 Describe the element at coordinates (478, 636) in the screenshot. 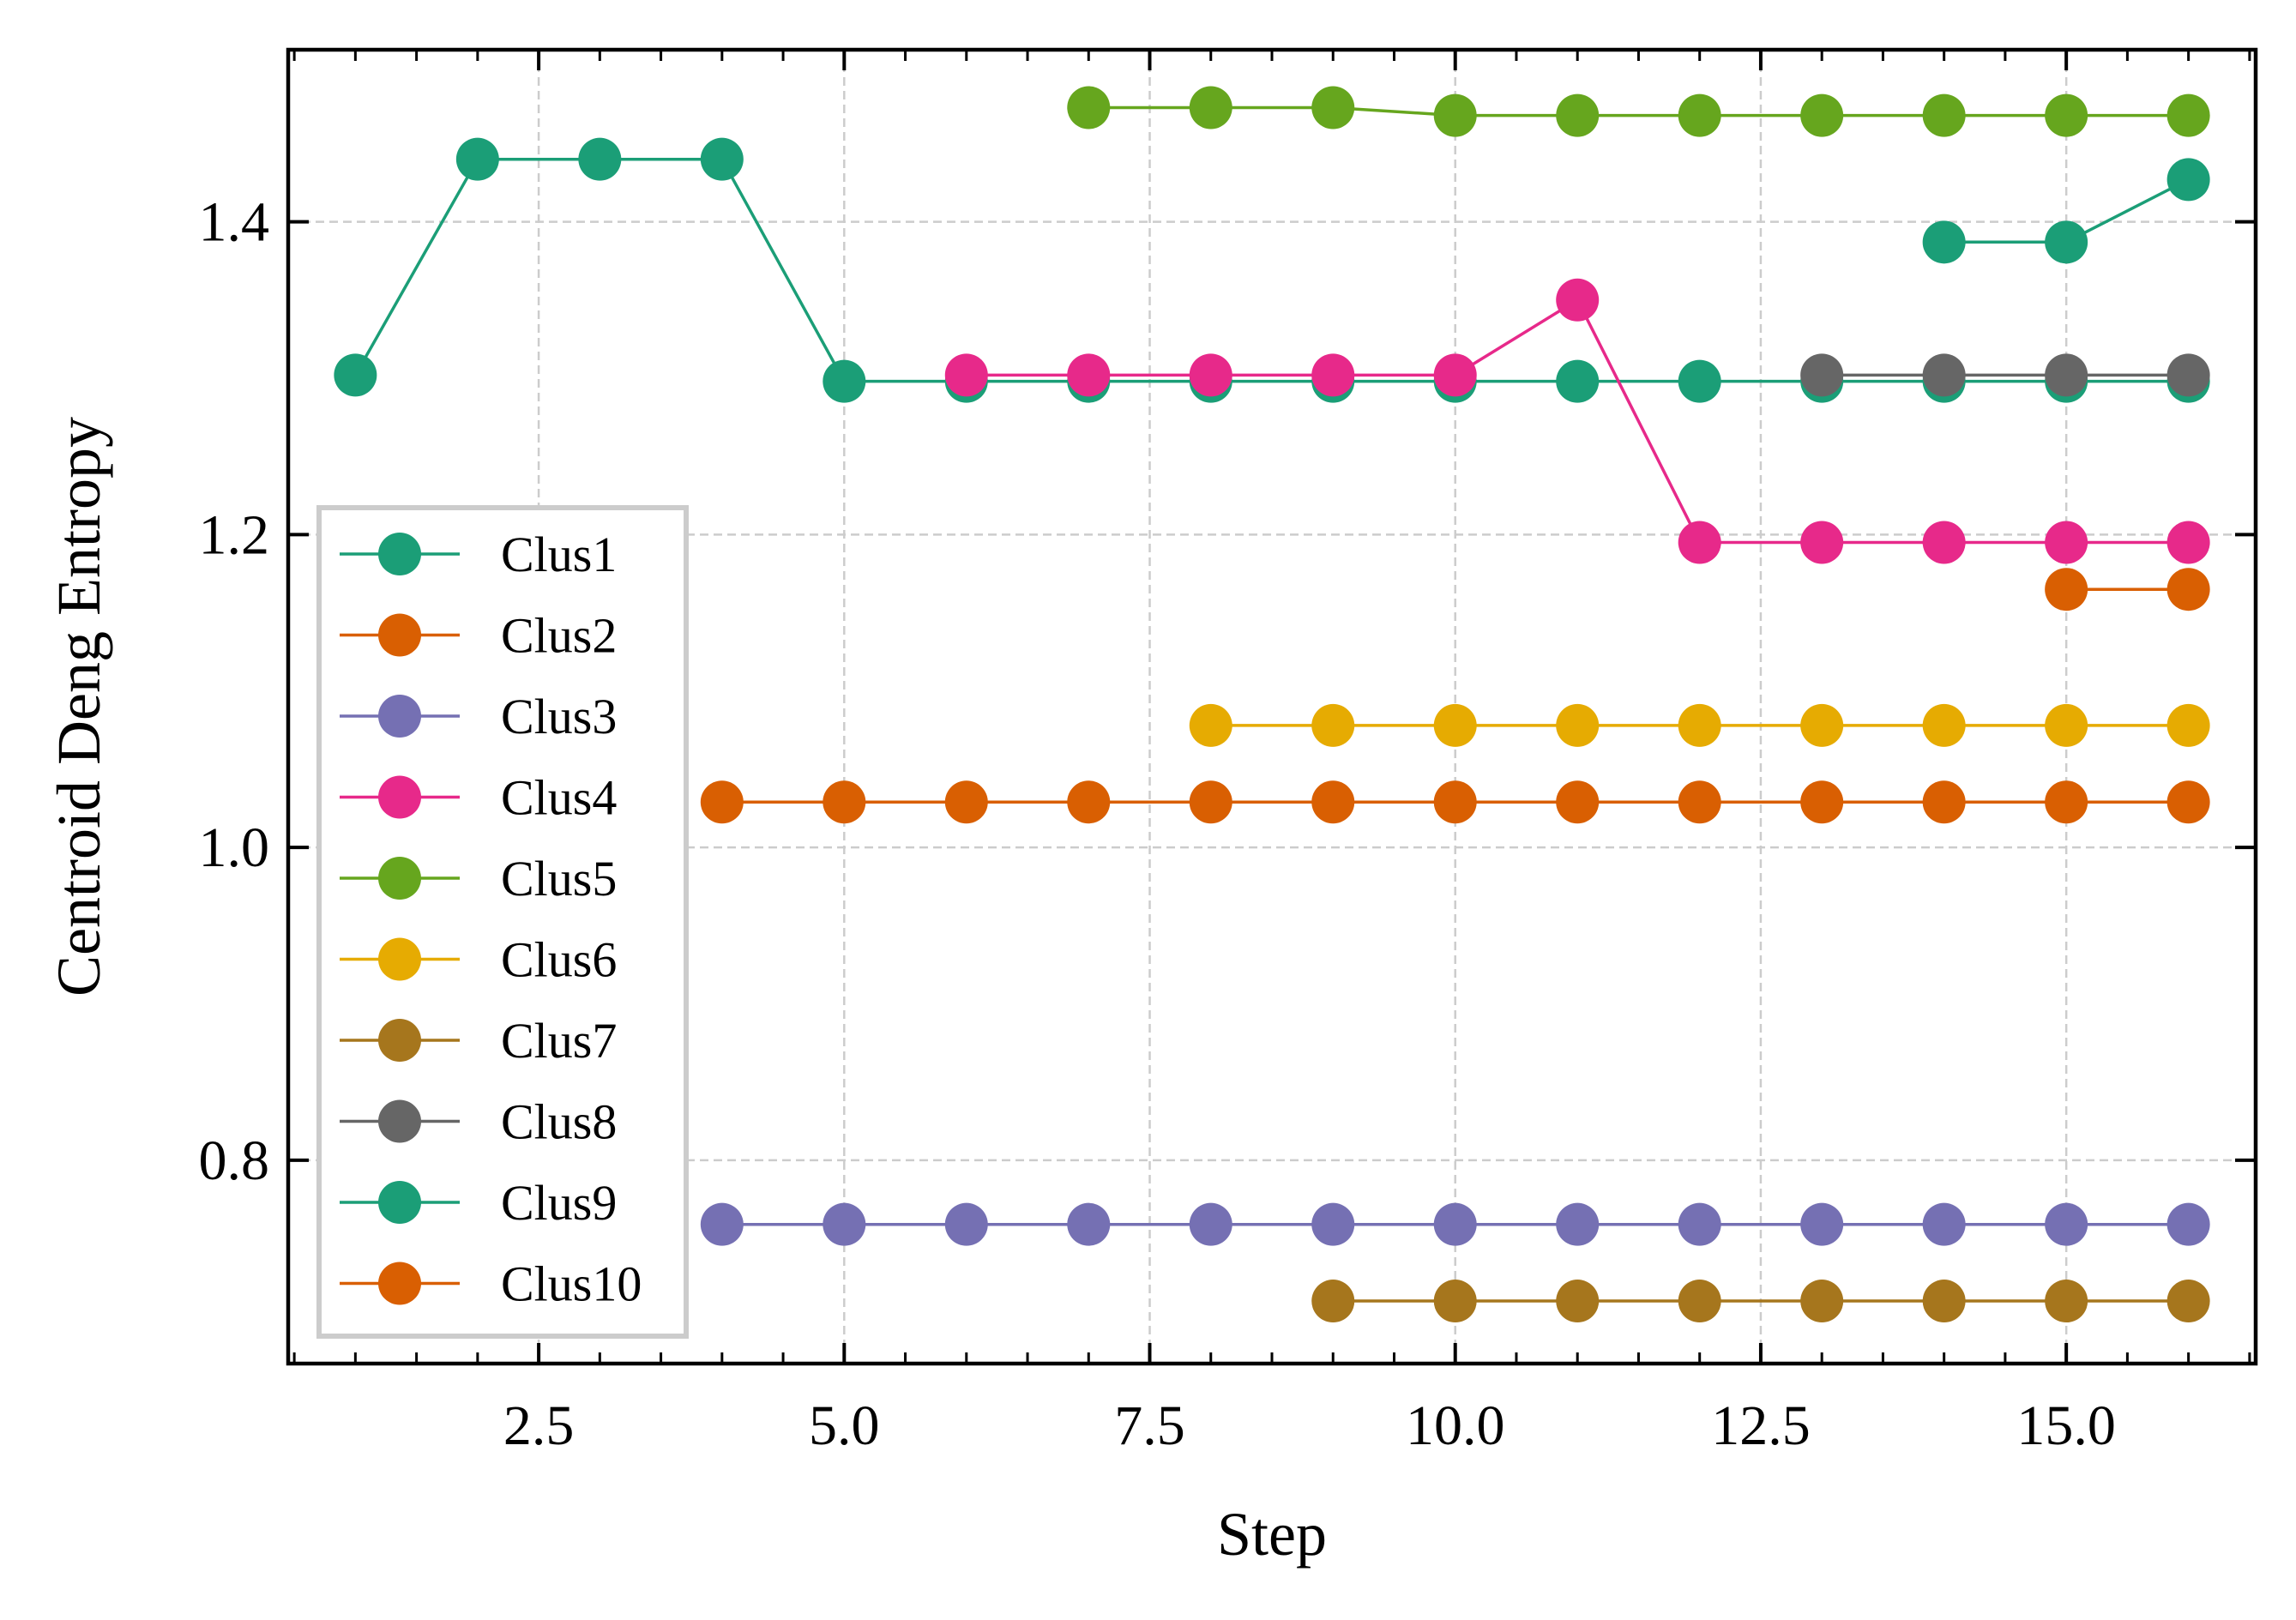

I see `legend-item-clus2: Clus2` at that location.